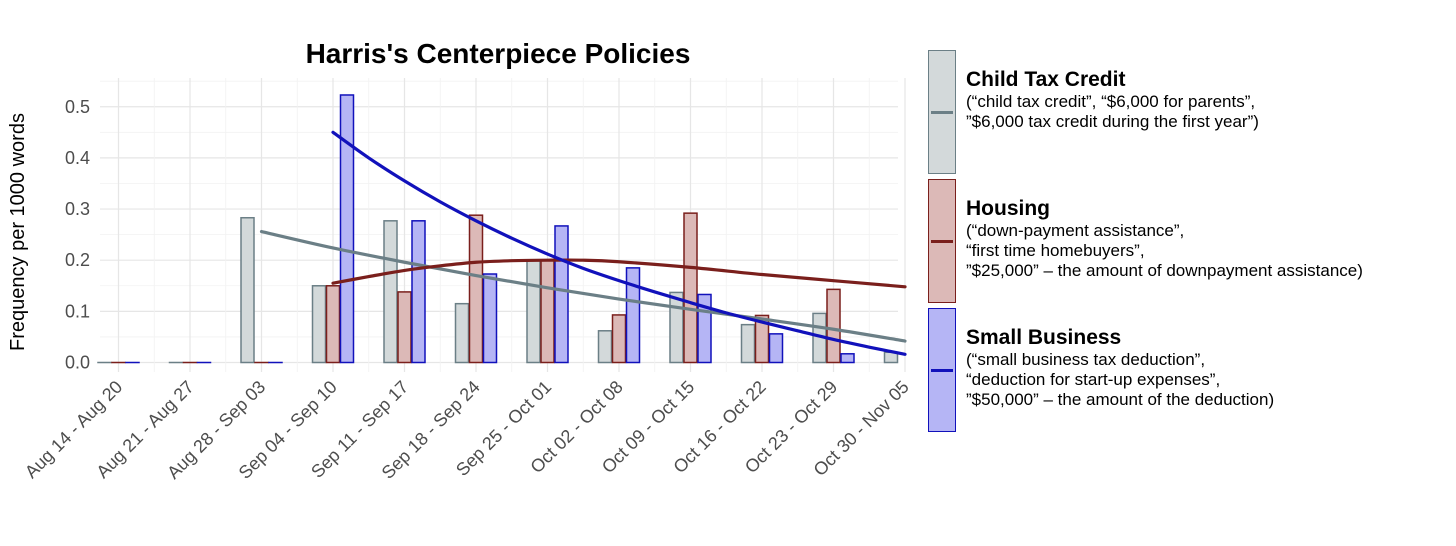  Describe the element at coordinates (77, 235) in the screenshot. I see `y-axis-ticks: 0.0 0.1 0.2 0.3 0.4 0.5` at that location.